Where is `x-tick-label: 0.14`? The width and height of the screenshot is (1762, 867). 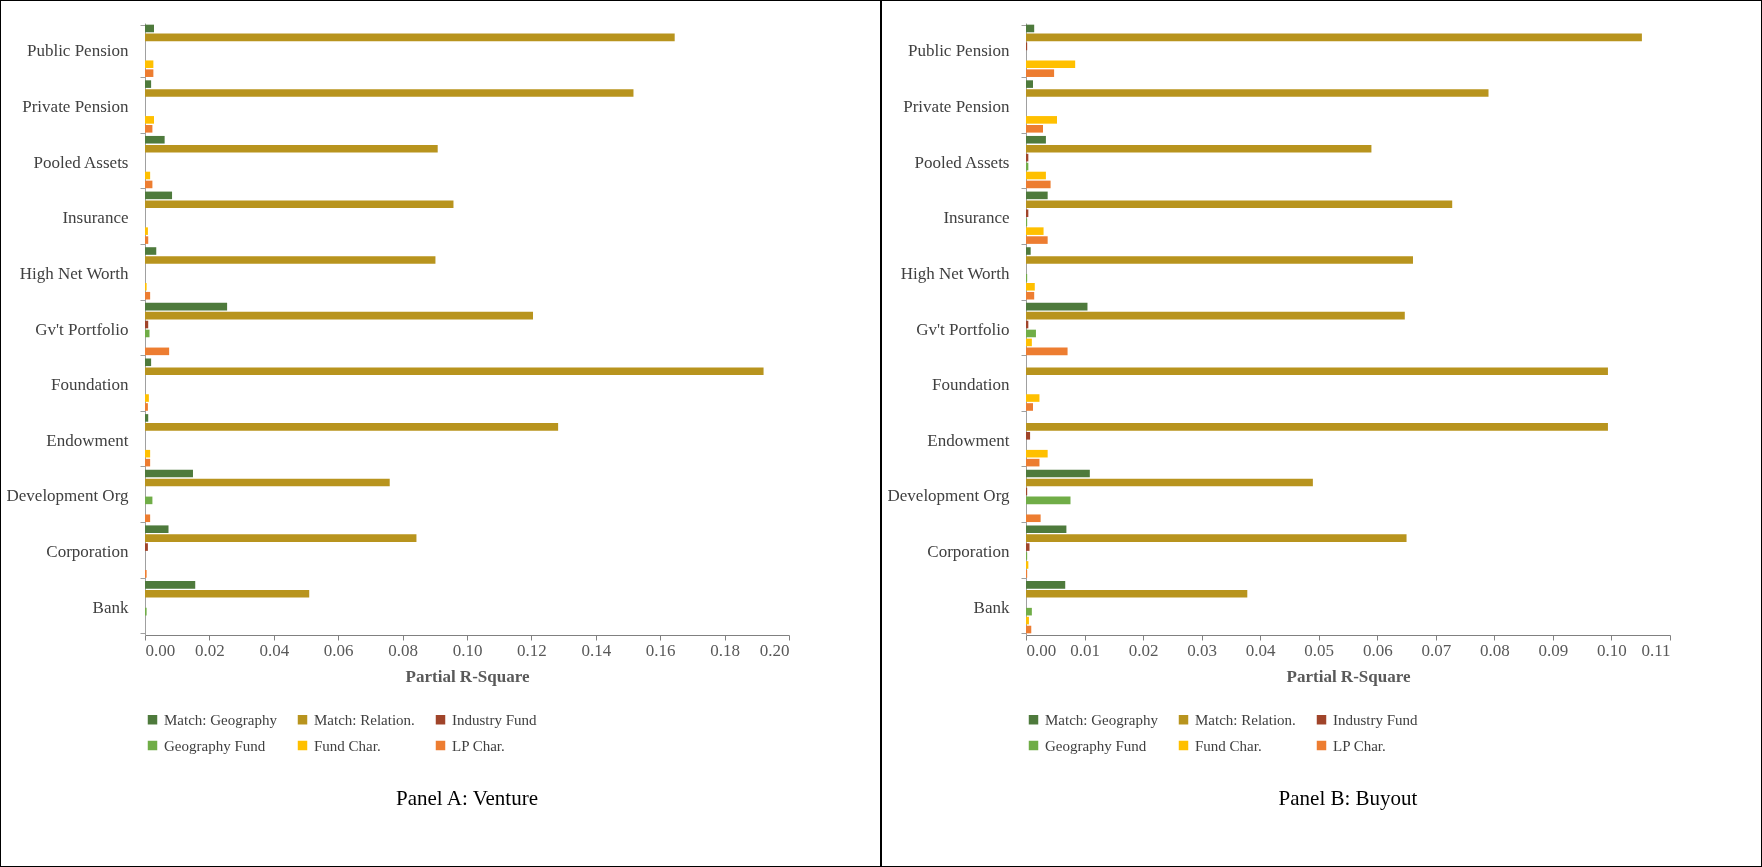
x-tick-label: 0.14 is located at coordinates (596, 650).